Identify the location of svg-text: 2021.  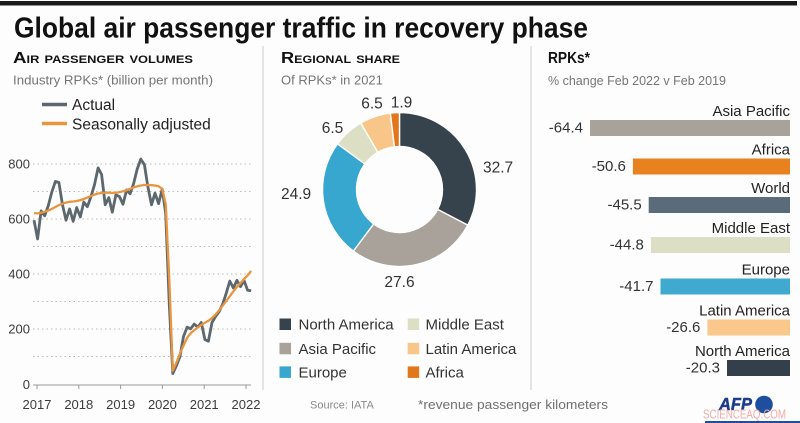
(204, 404).